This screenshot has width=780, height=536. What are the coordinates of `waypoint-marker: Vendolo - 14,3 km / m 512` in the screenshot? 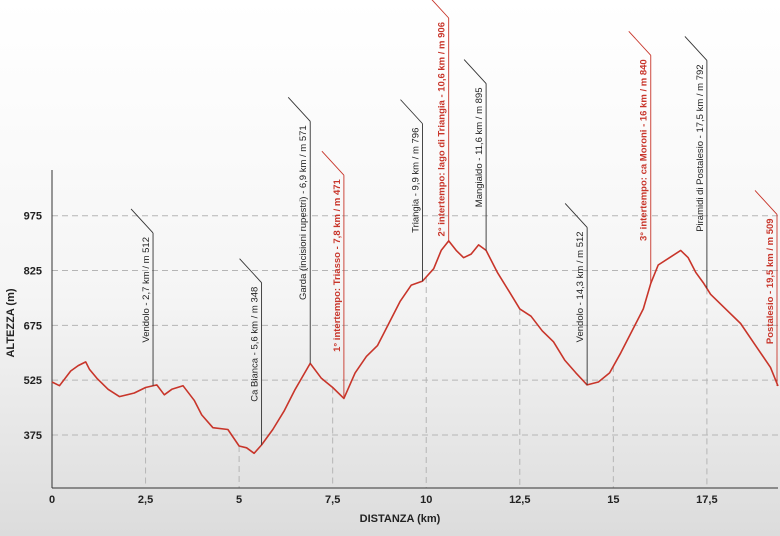 It's located at (576, 294).